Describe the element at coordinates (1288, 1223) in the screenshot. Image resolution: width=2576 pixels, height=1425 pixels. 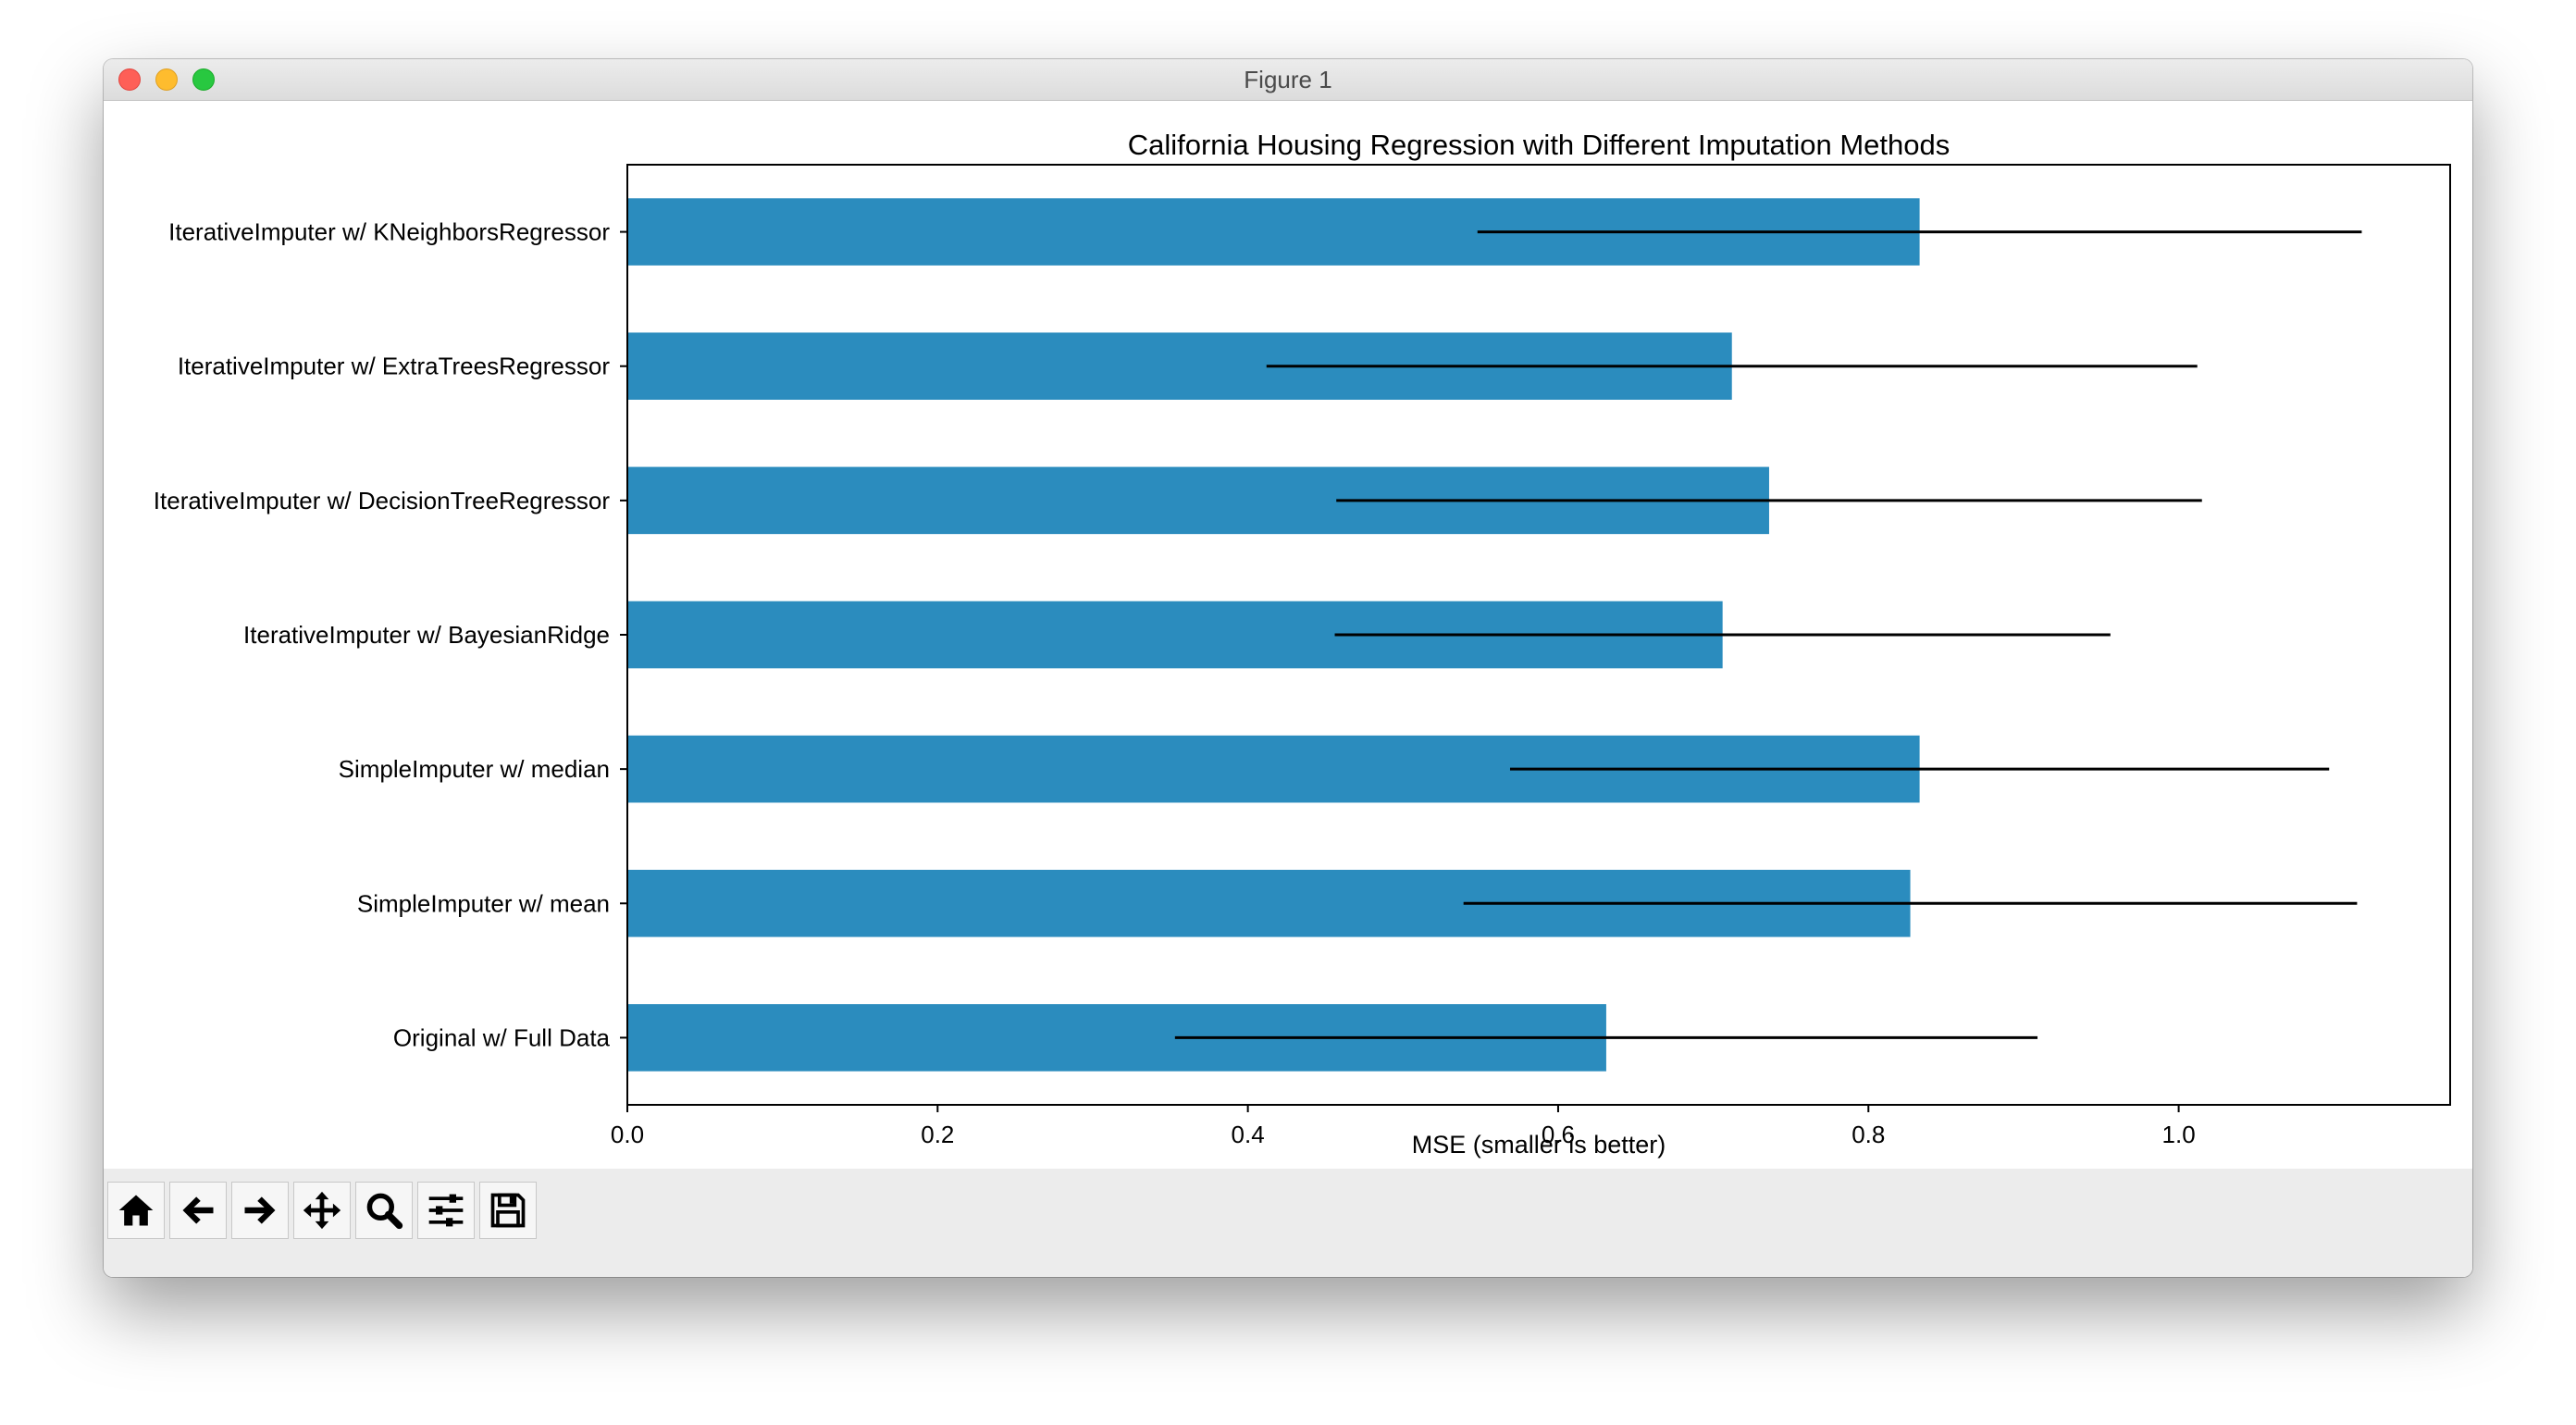
I see `navigation-toolbar` at that location.